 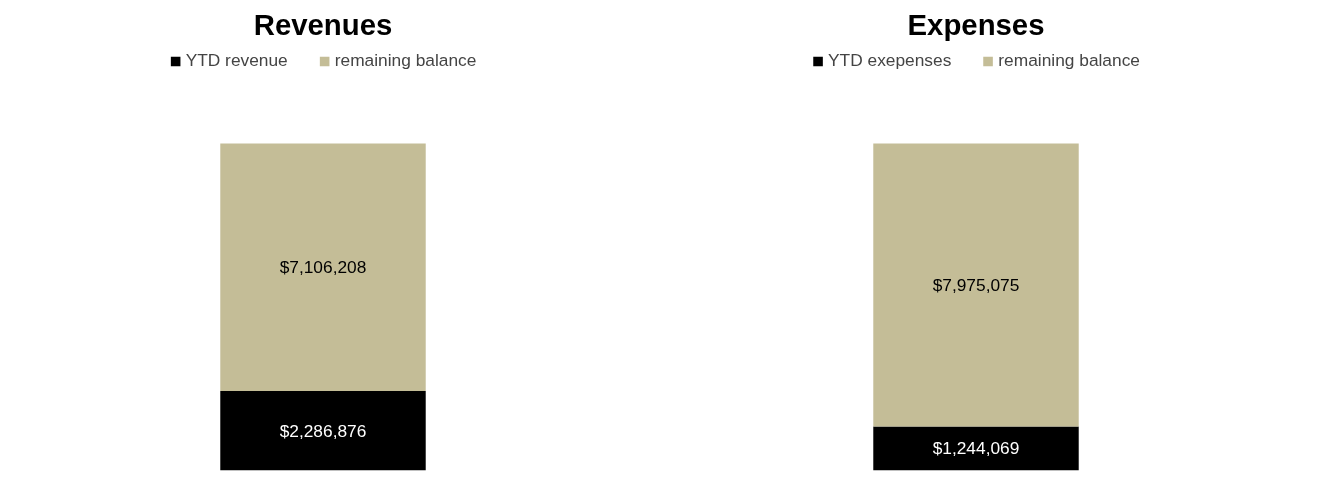 I want to click on data-label: $7,975,075, so click(x=976, y=284).